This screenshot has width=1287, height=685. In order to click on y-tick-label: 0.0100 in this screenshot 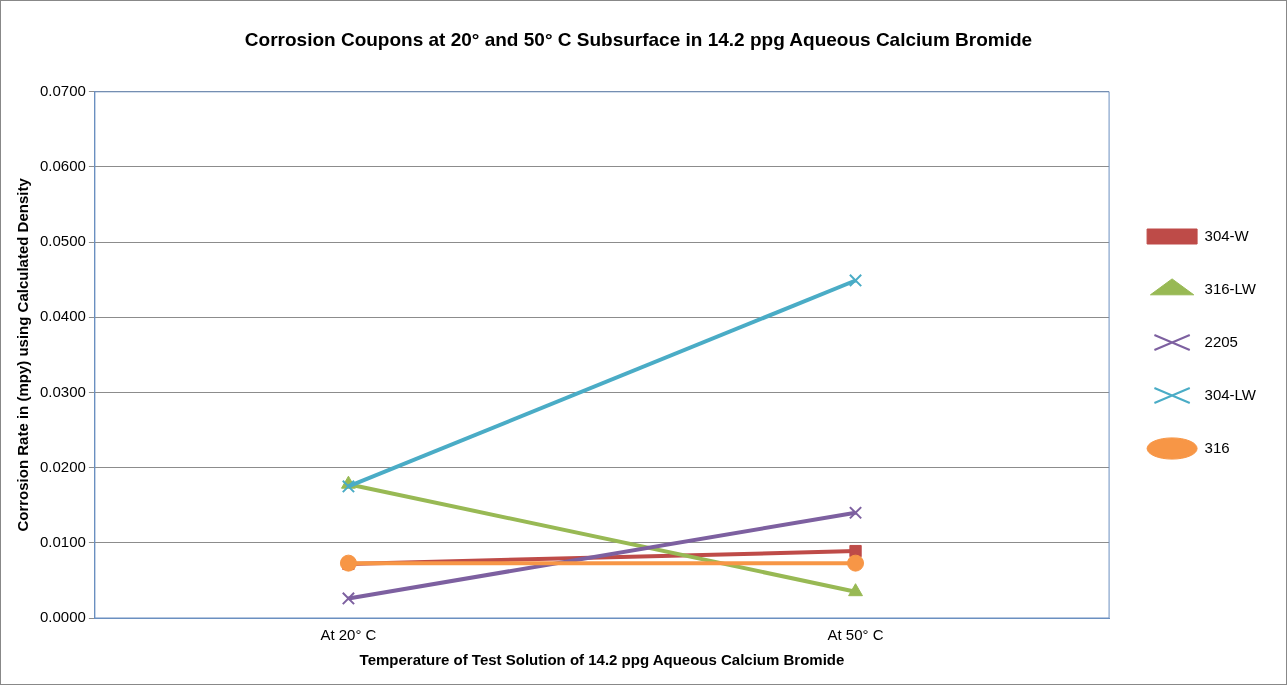, I will do `click(62, 541)`.